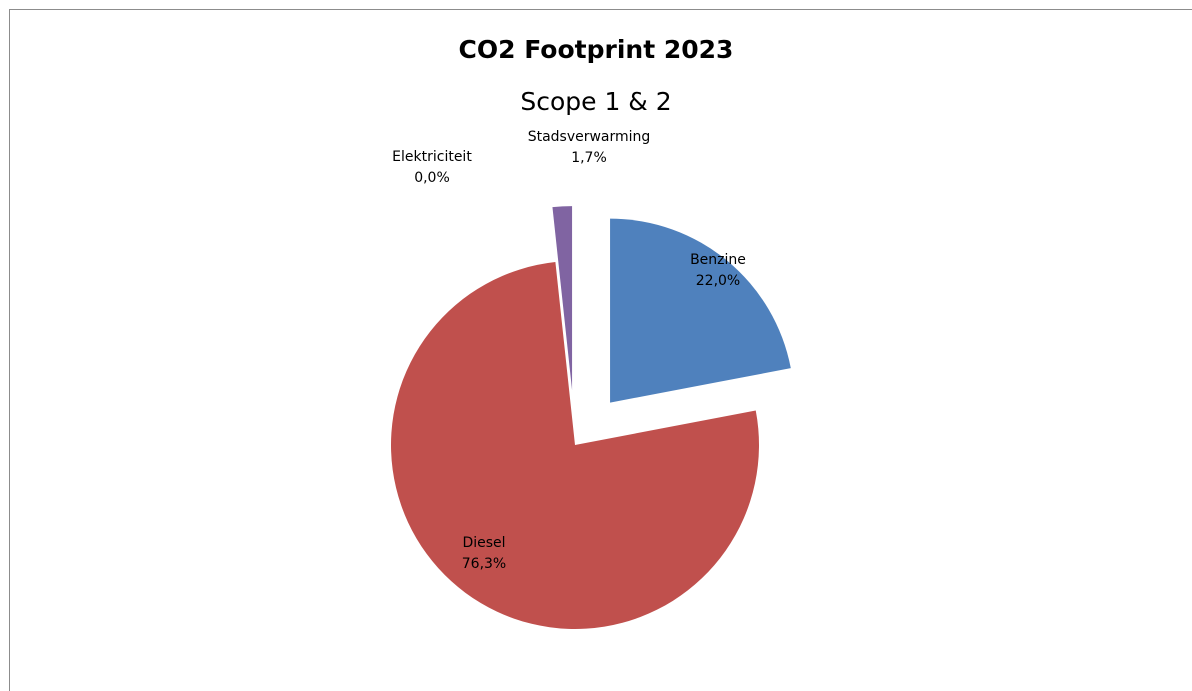  What do you see at coordinates (595, 101) in the screenshot?
I see `chart-subtitle: Scope 1 & 2` at bounding box center [595, 101].